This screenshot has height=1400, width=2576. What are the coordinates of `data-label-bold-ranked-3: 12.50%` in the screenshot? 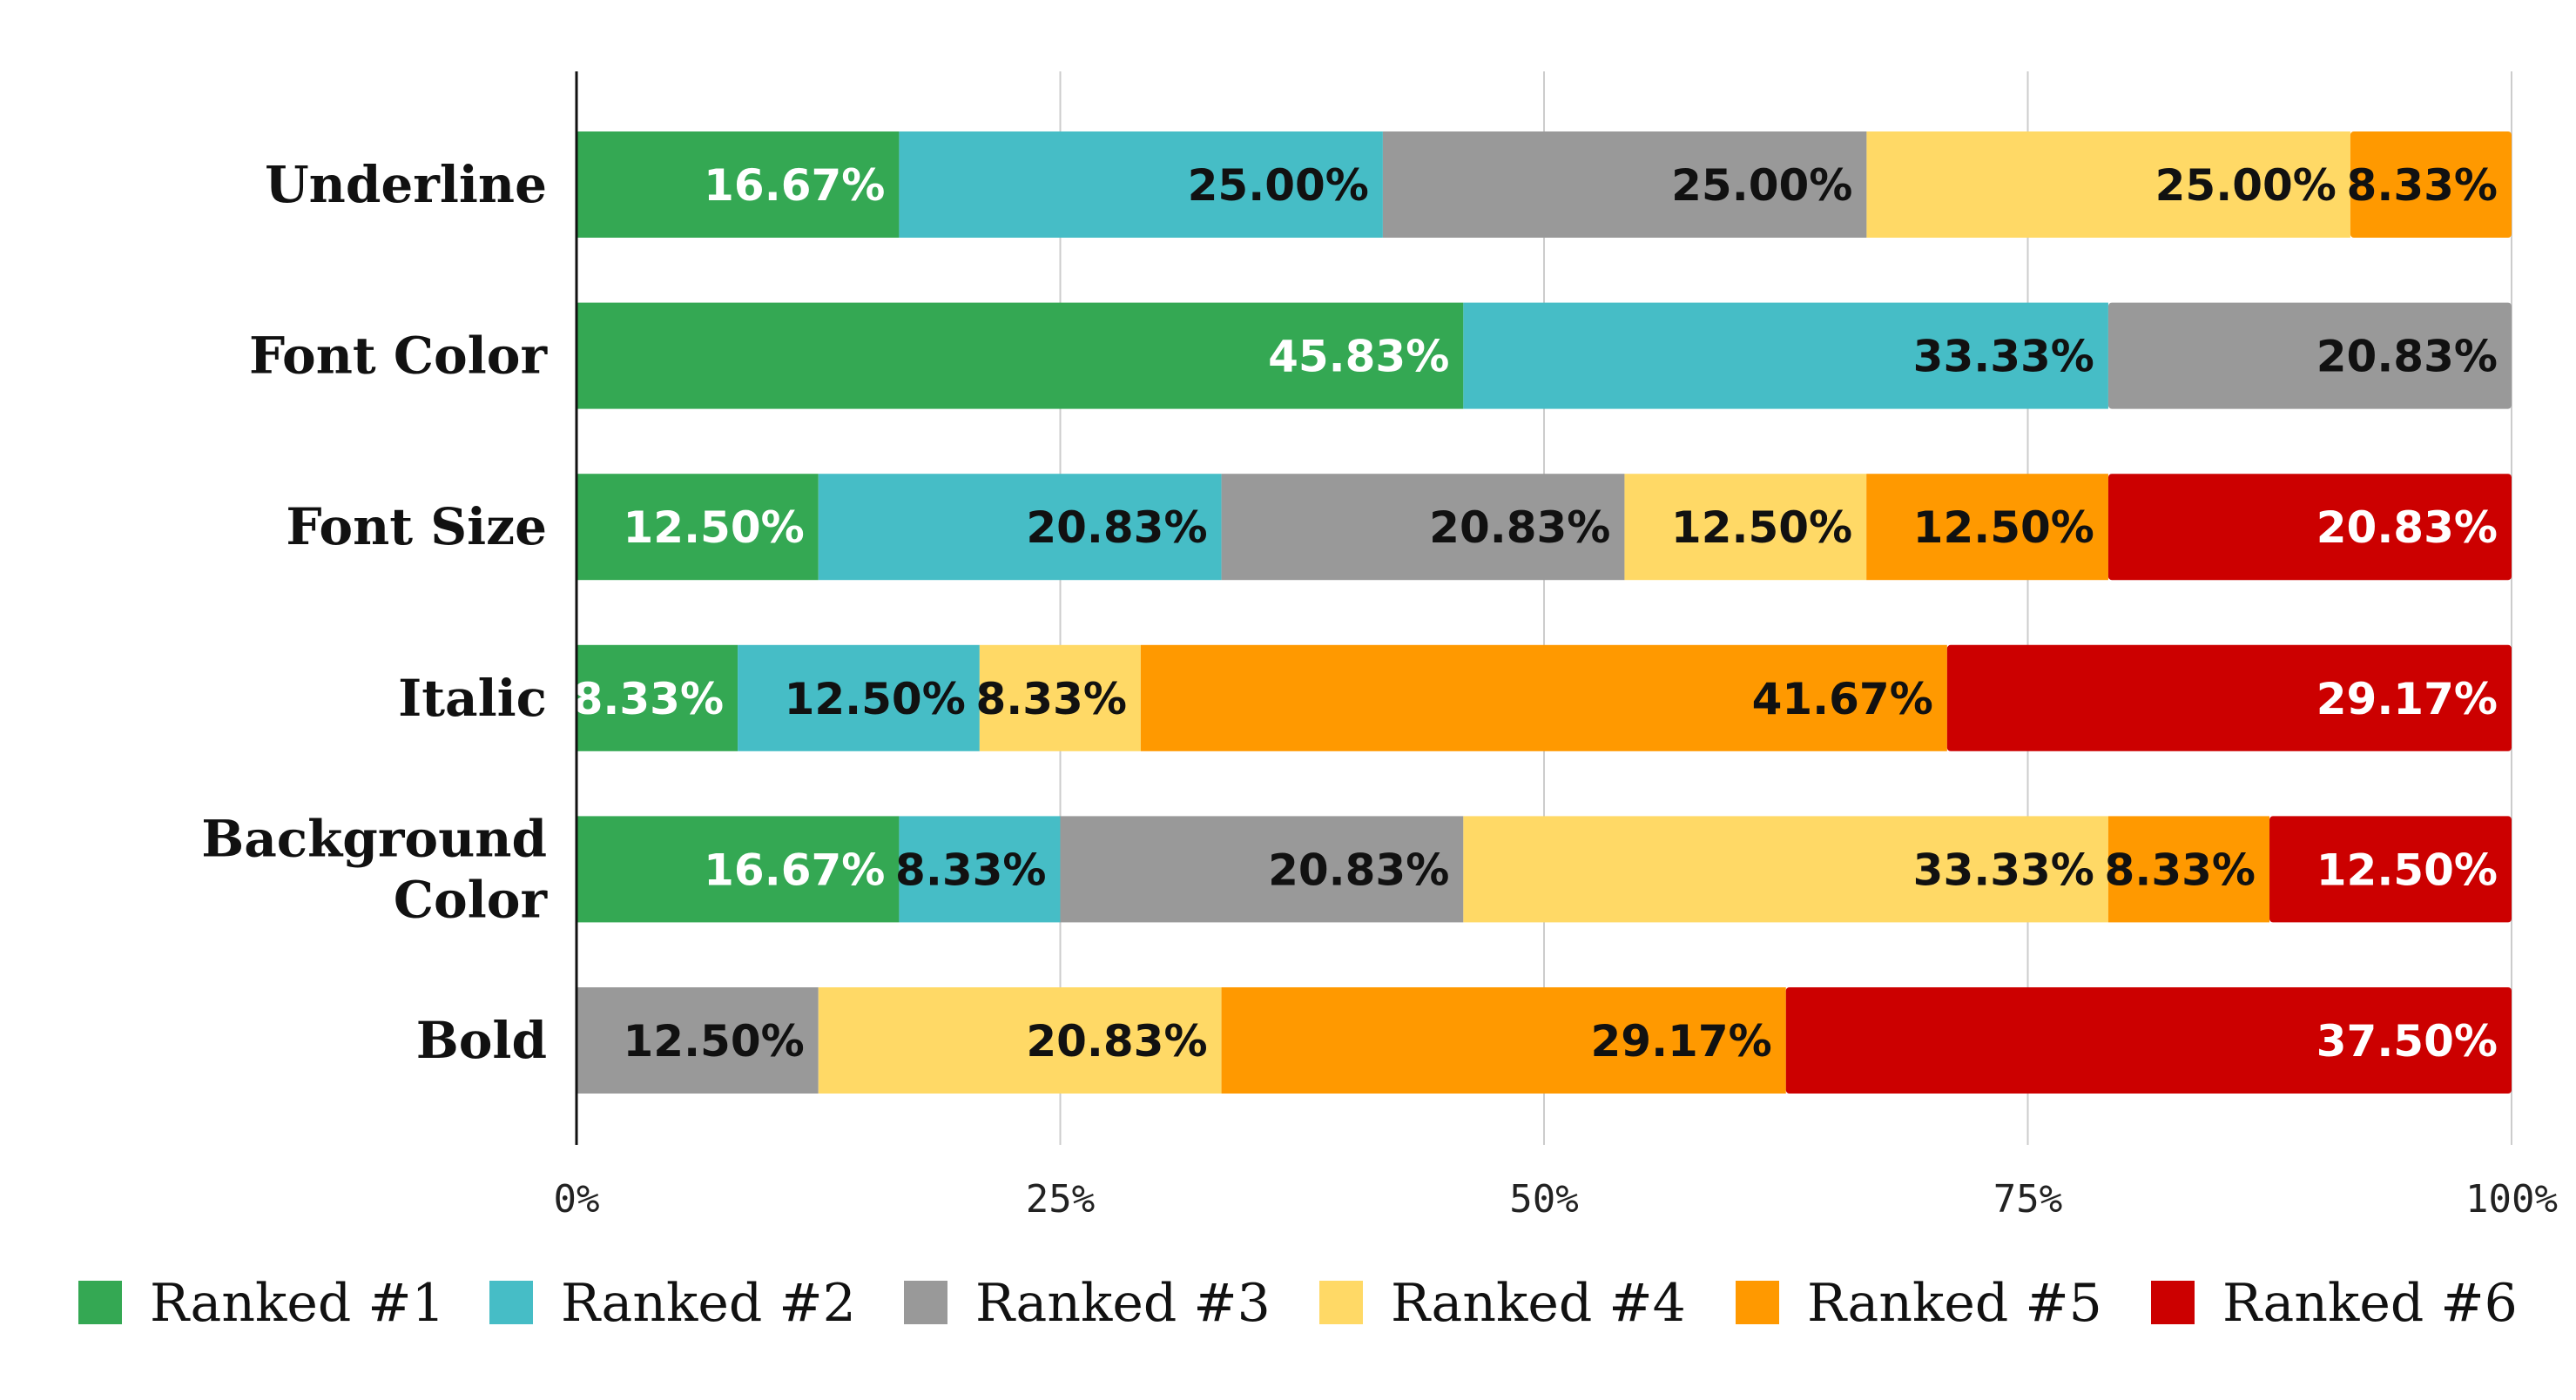 It's located at (713, 1041).